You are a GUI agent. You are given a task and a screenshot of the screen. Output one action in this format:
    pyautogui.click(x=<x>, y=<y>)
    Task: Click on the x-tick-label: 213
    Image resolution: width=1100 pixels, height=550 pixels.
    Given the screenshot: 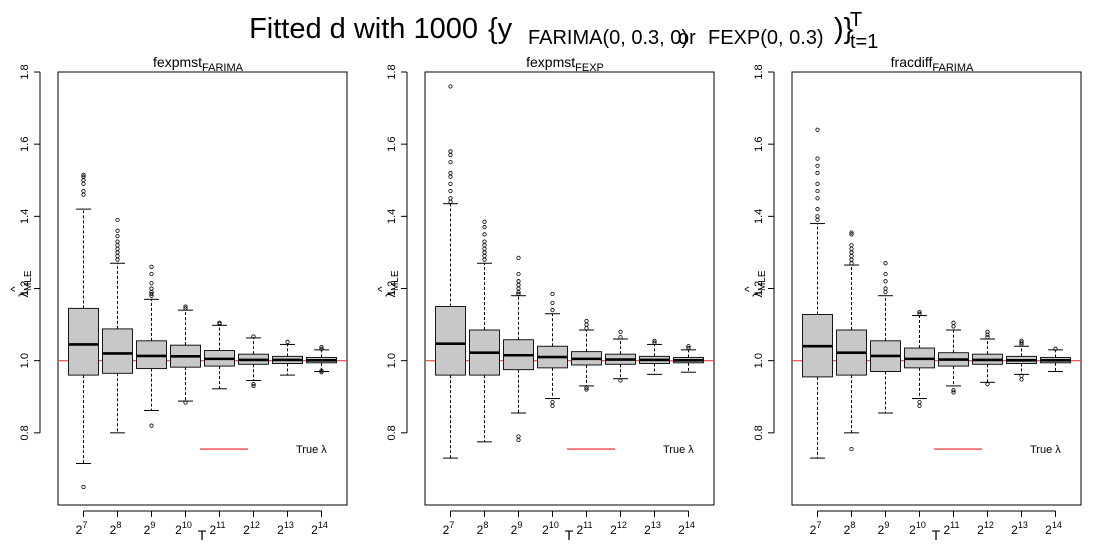 What is the action you would take?
    pyautogui.click(x=652, y=528)
    